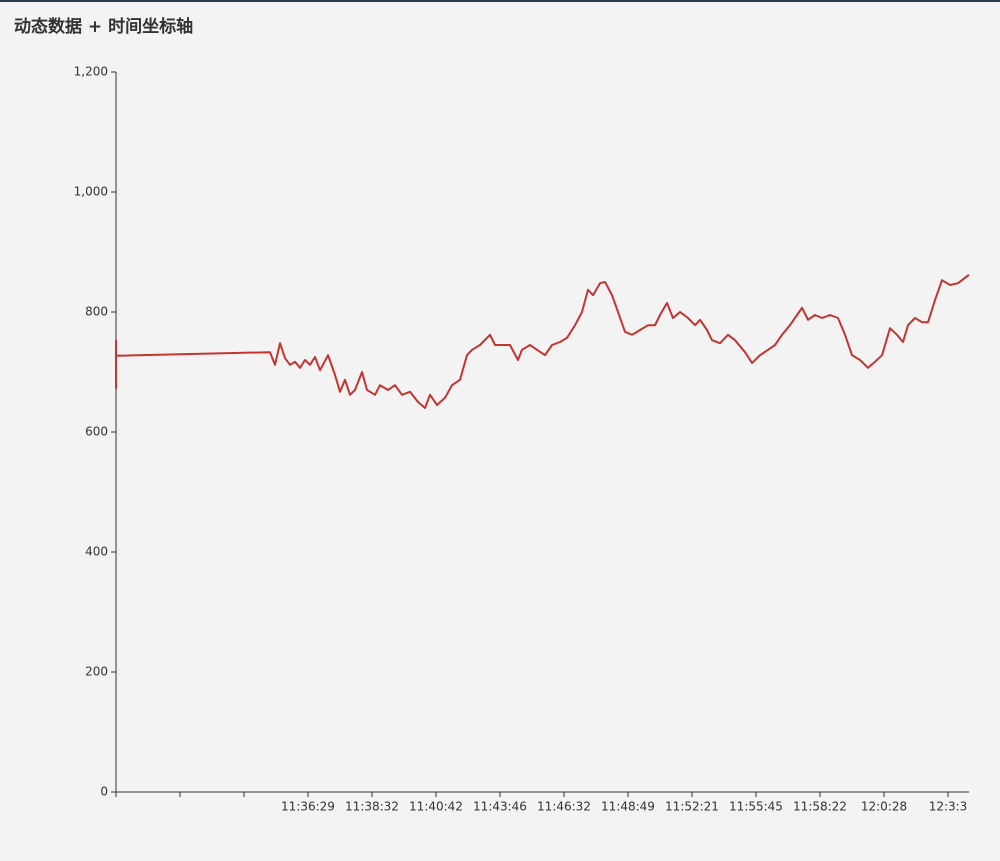 This screenshot has width=1000, height=861. Describe the element at coordinates (500, 1) in the screenshot. I see `top-bar` at that location.